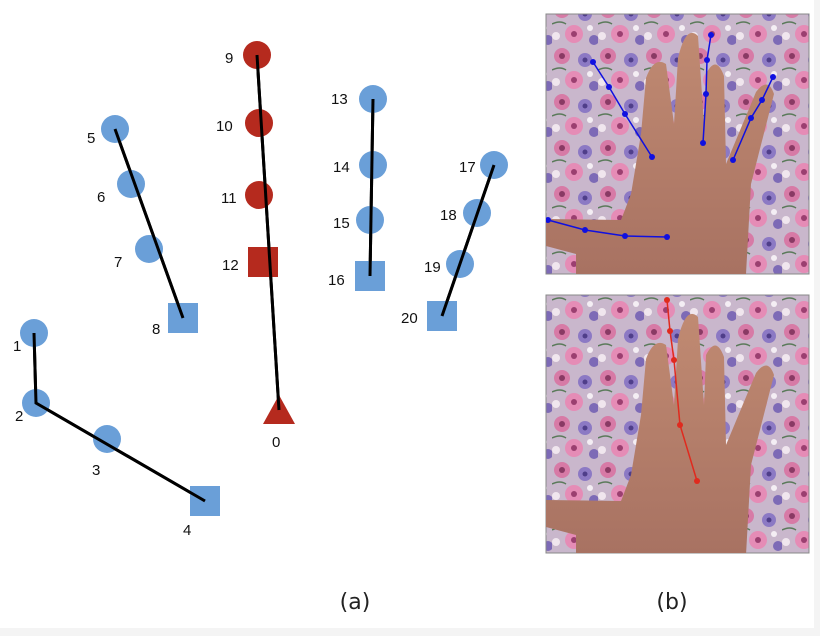  I want to click on joint-label-20: 20, so click(409, 318).